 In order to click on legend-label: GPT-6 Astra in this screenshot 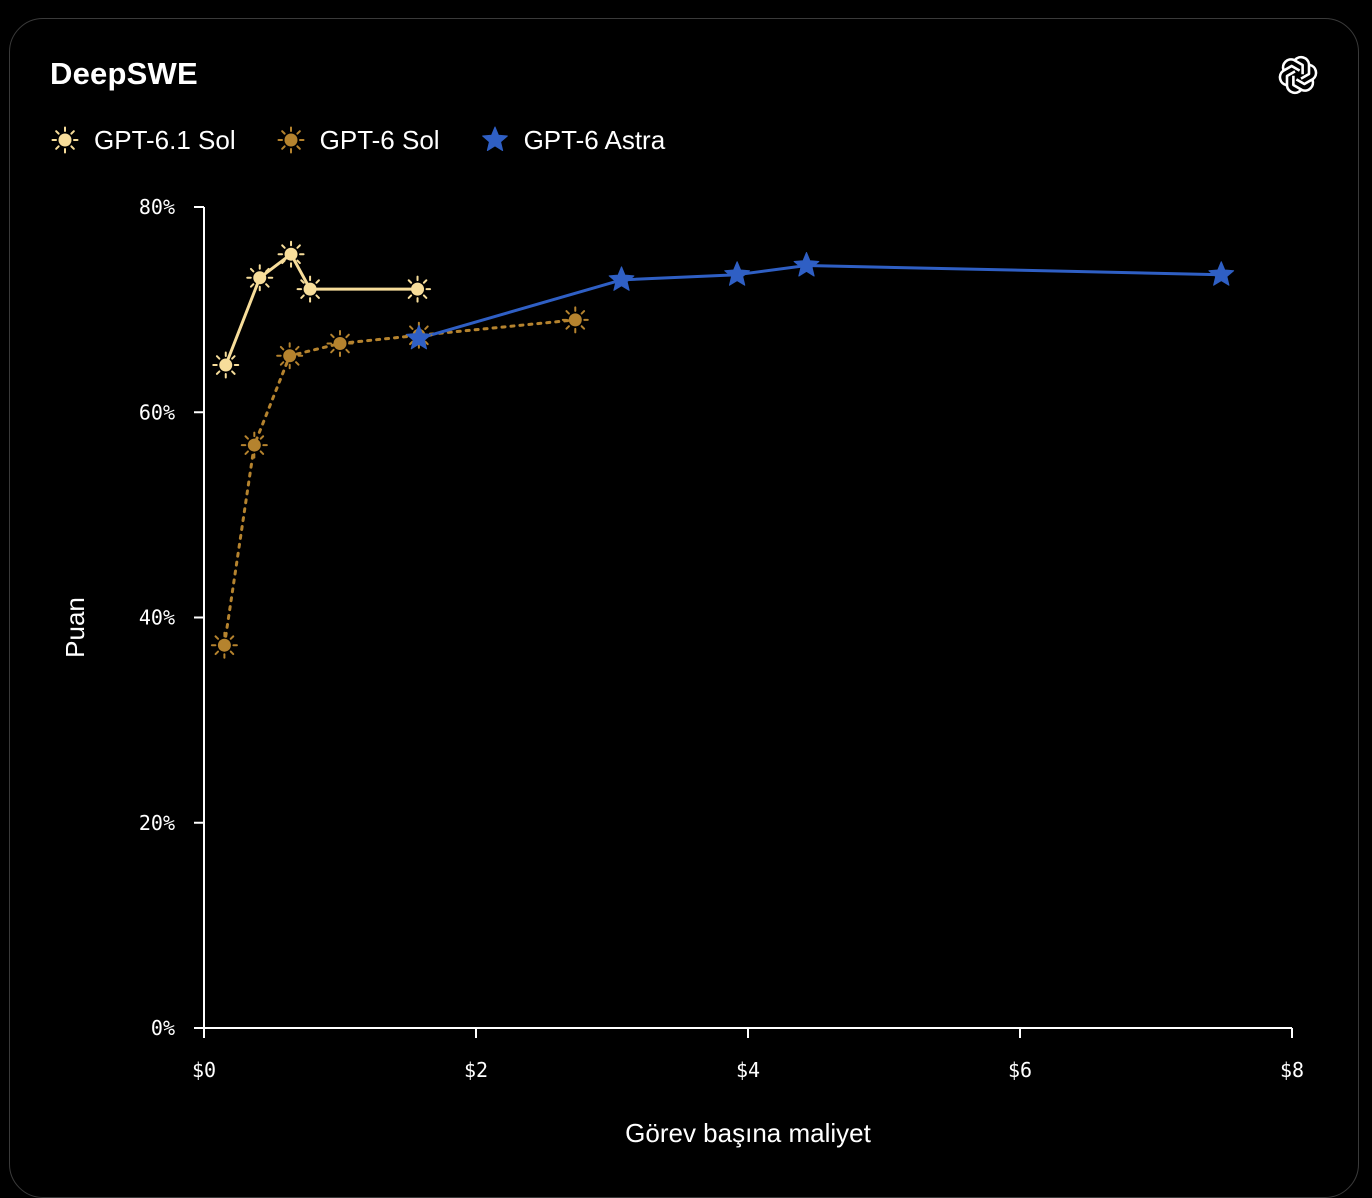, I will do `click(594, 139)`.